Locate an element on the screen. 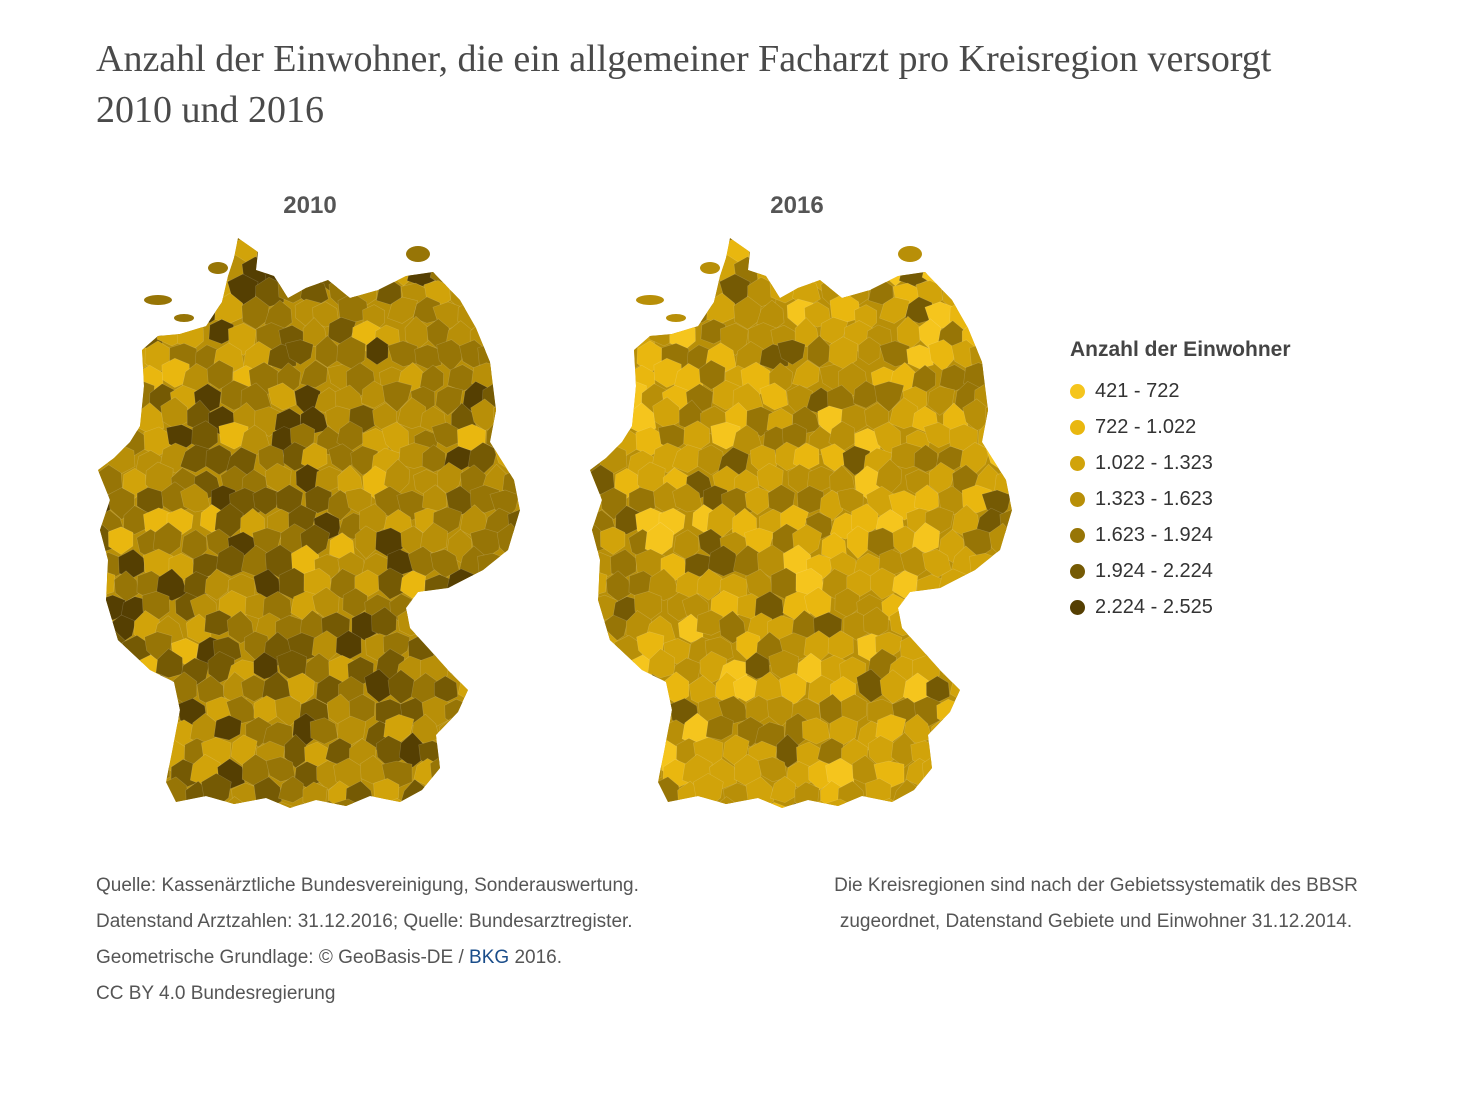 This screenshot has width=1474, height=1113. legend-item: 2.224 - 2.525 is located at coordinates (1220, 607).